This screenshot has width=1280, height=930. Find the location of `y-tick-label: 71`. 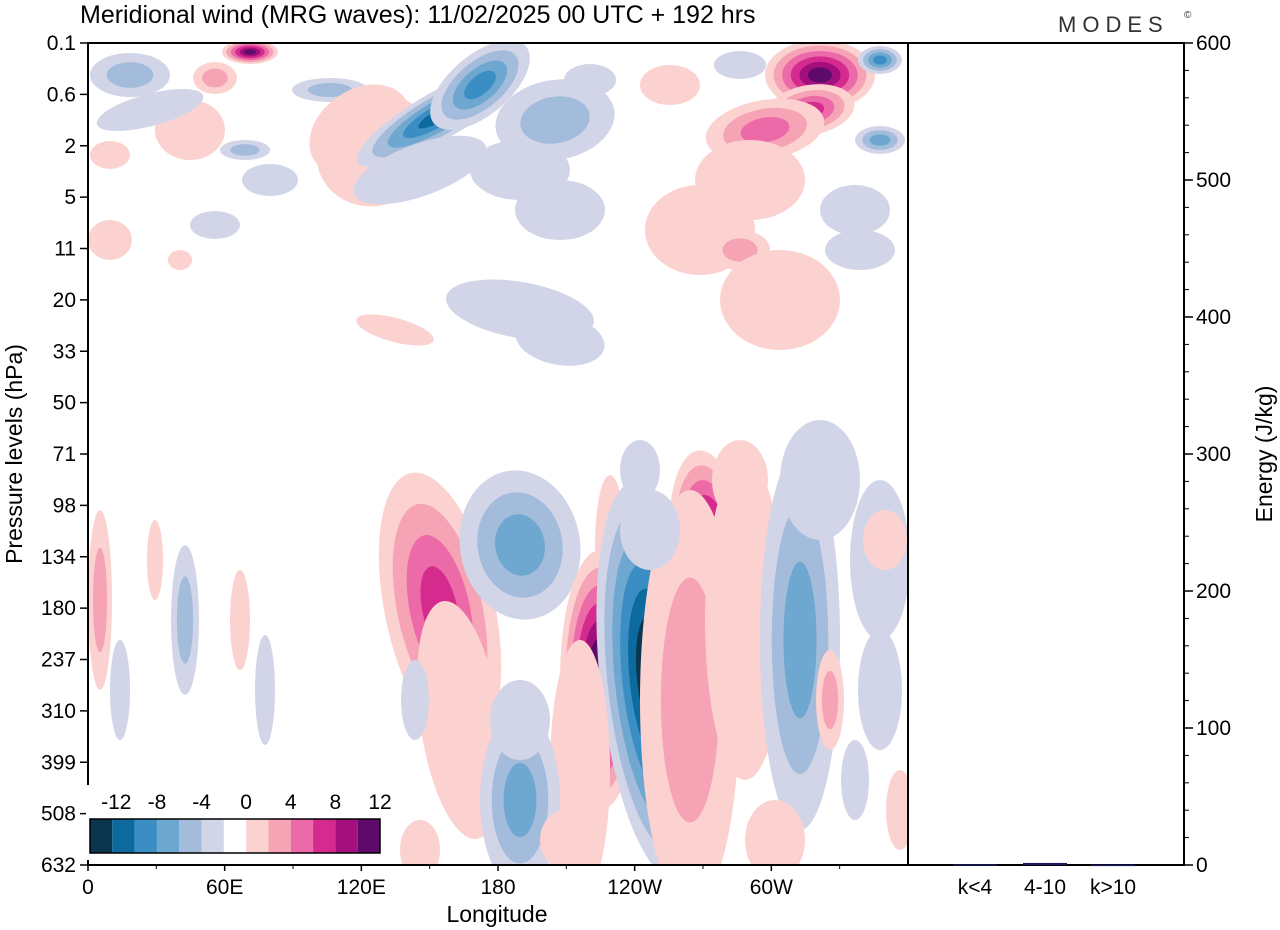

y-tick-label: 71 is located at coordinates (64, 454).